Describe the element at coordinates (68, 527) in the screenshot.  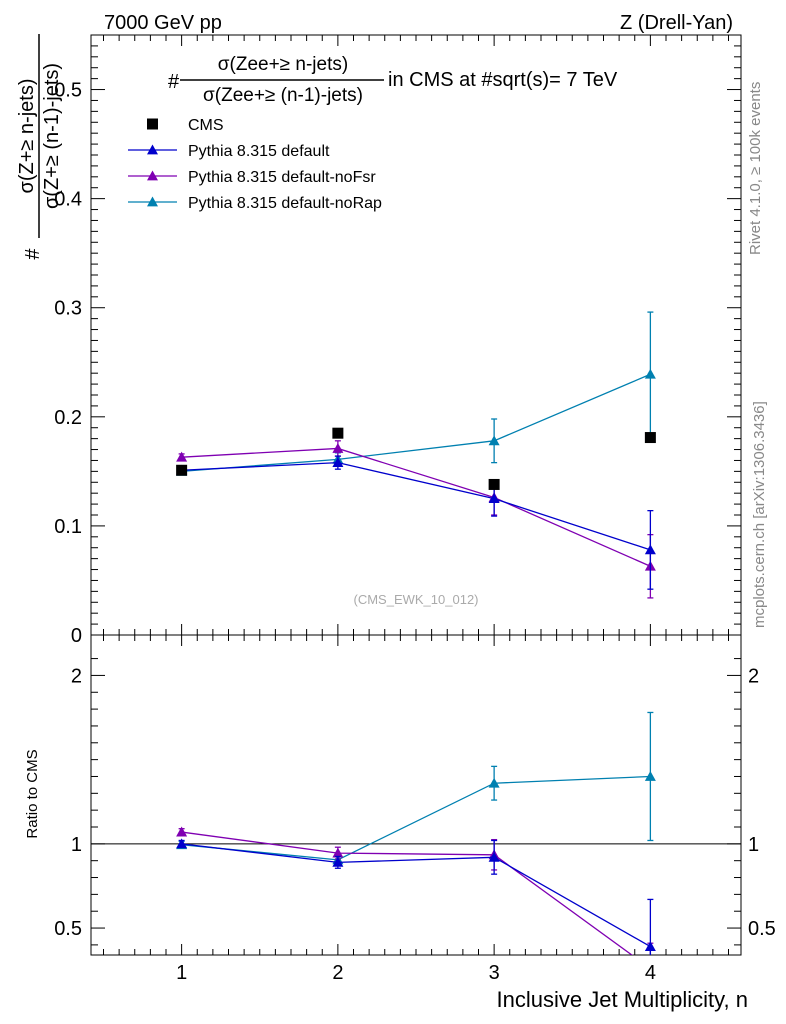
I see `y-tick-label: 0.1` at that location.